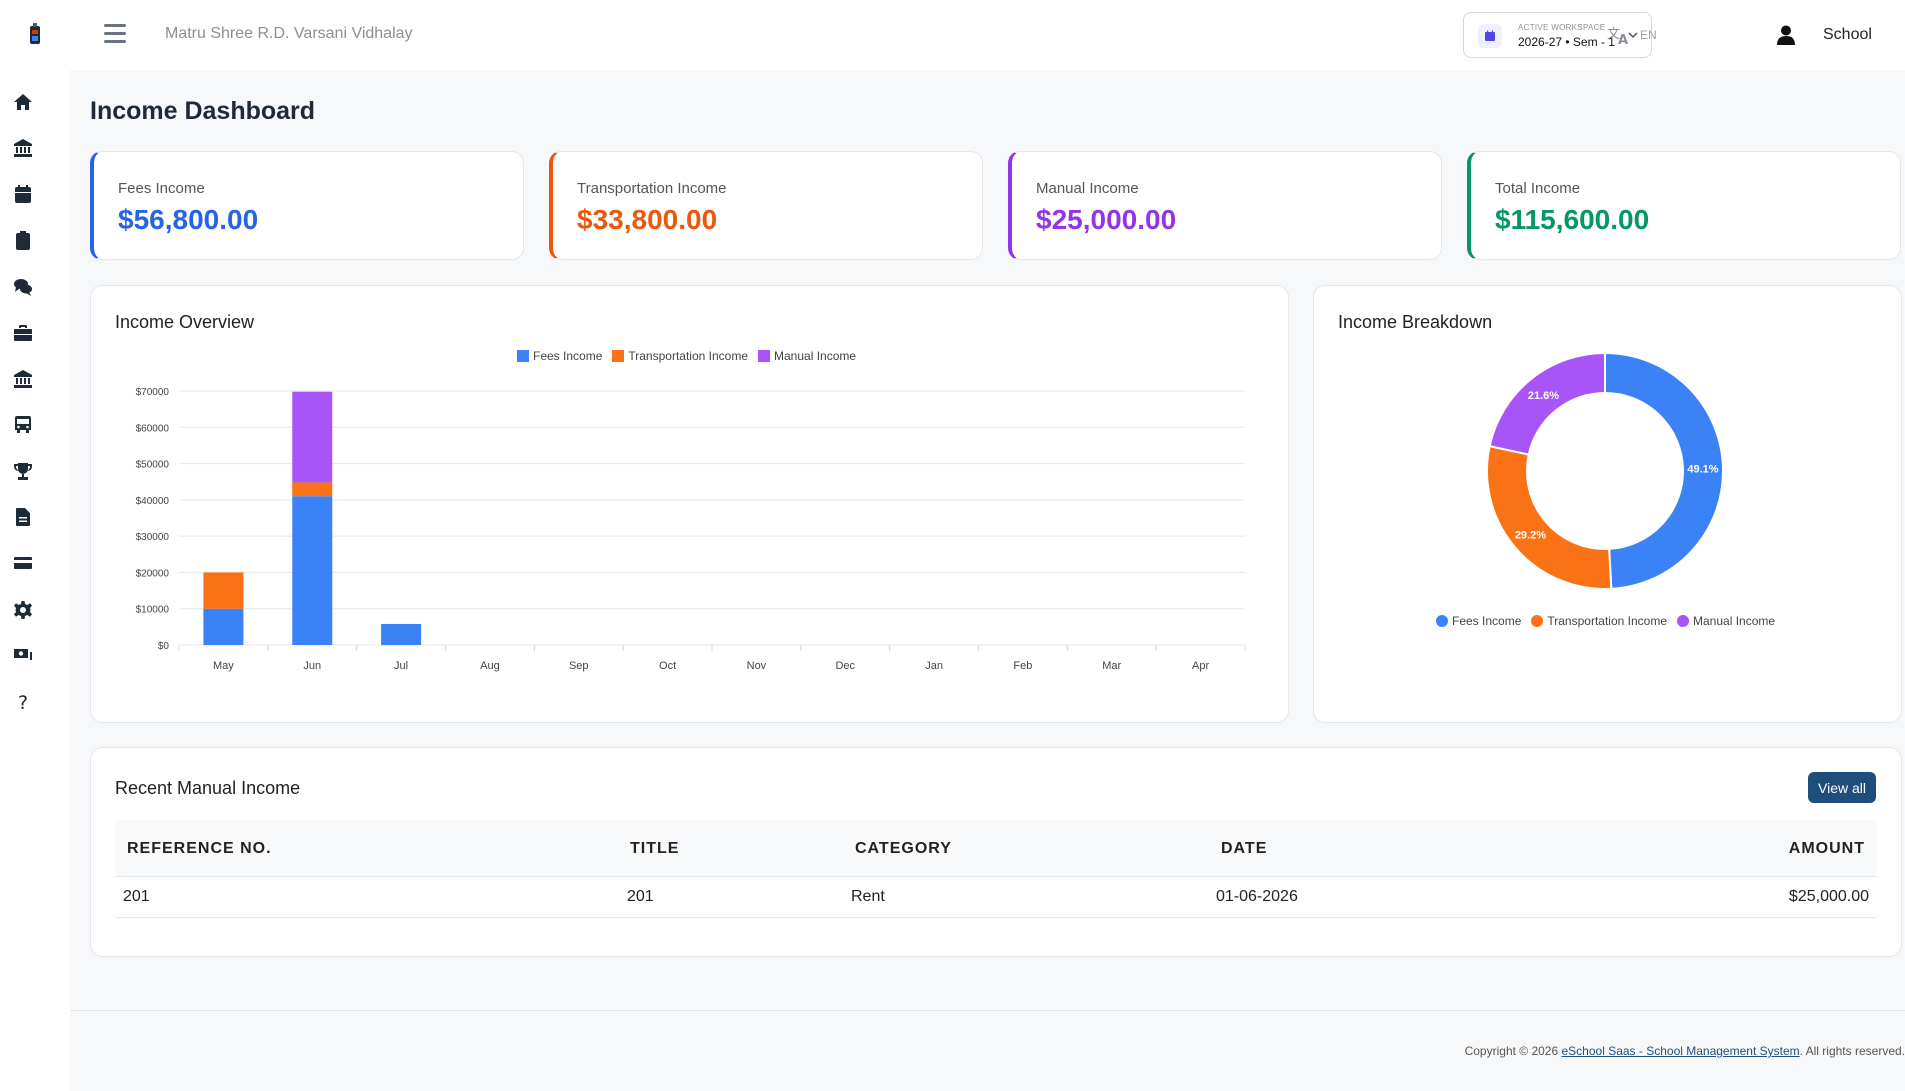 Image resolution: width=1905 pixels, height=1091 pixels. Describe the element at coordinates (136, 896) in the screenshot. I see `cell-reference: 201` at that location.